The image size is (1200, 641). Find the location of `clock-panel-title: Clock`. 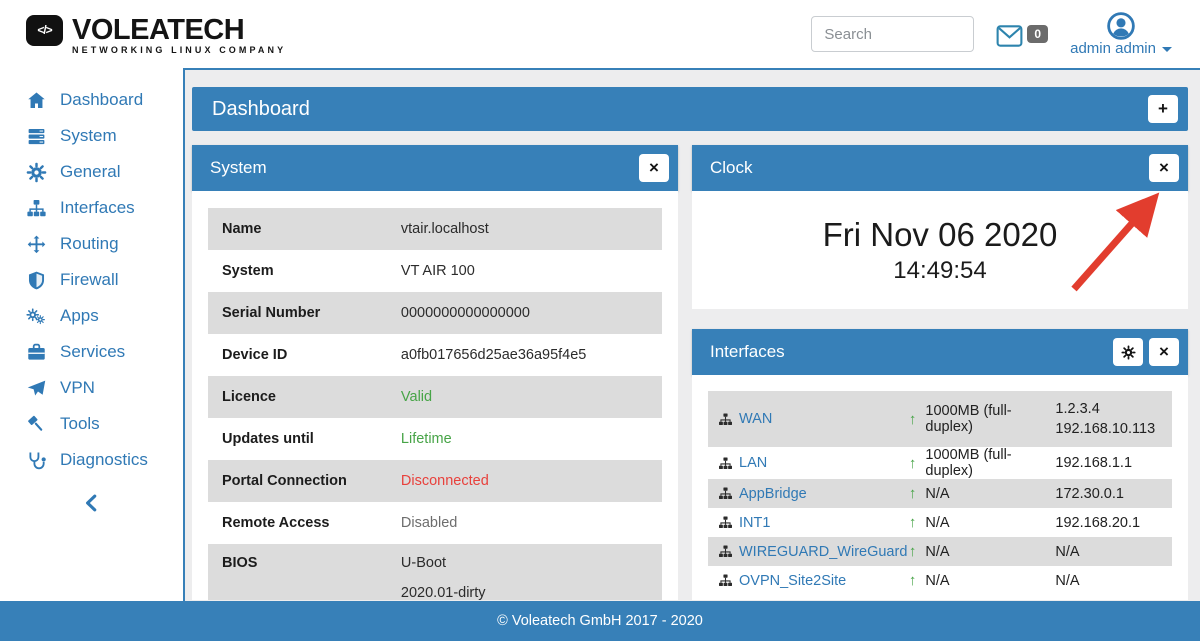

clock-panel-title: Clock is located at coordinates (731, 167).